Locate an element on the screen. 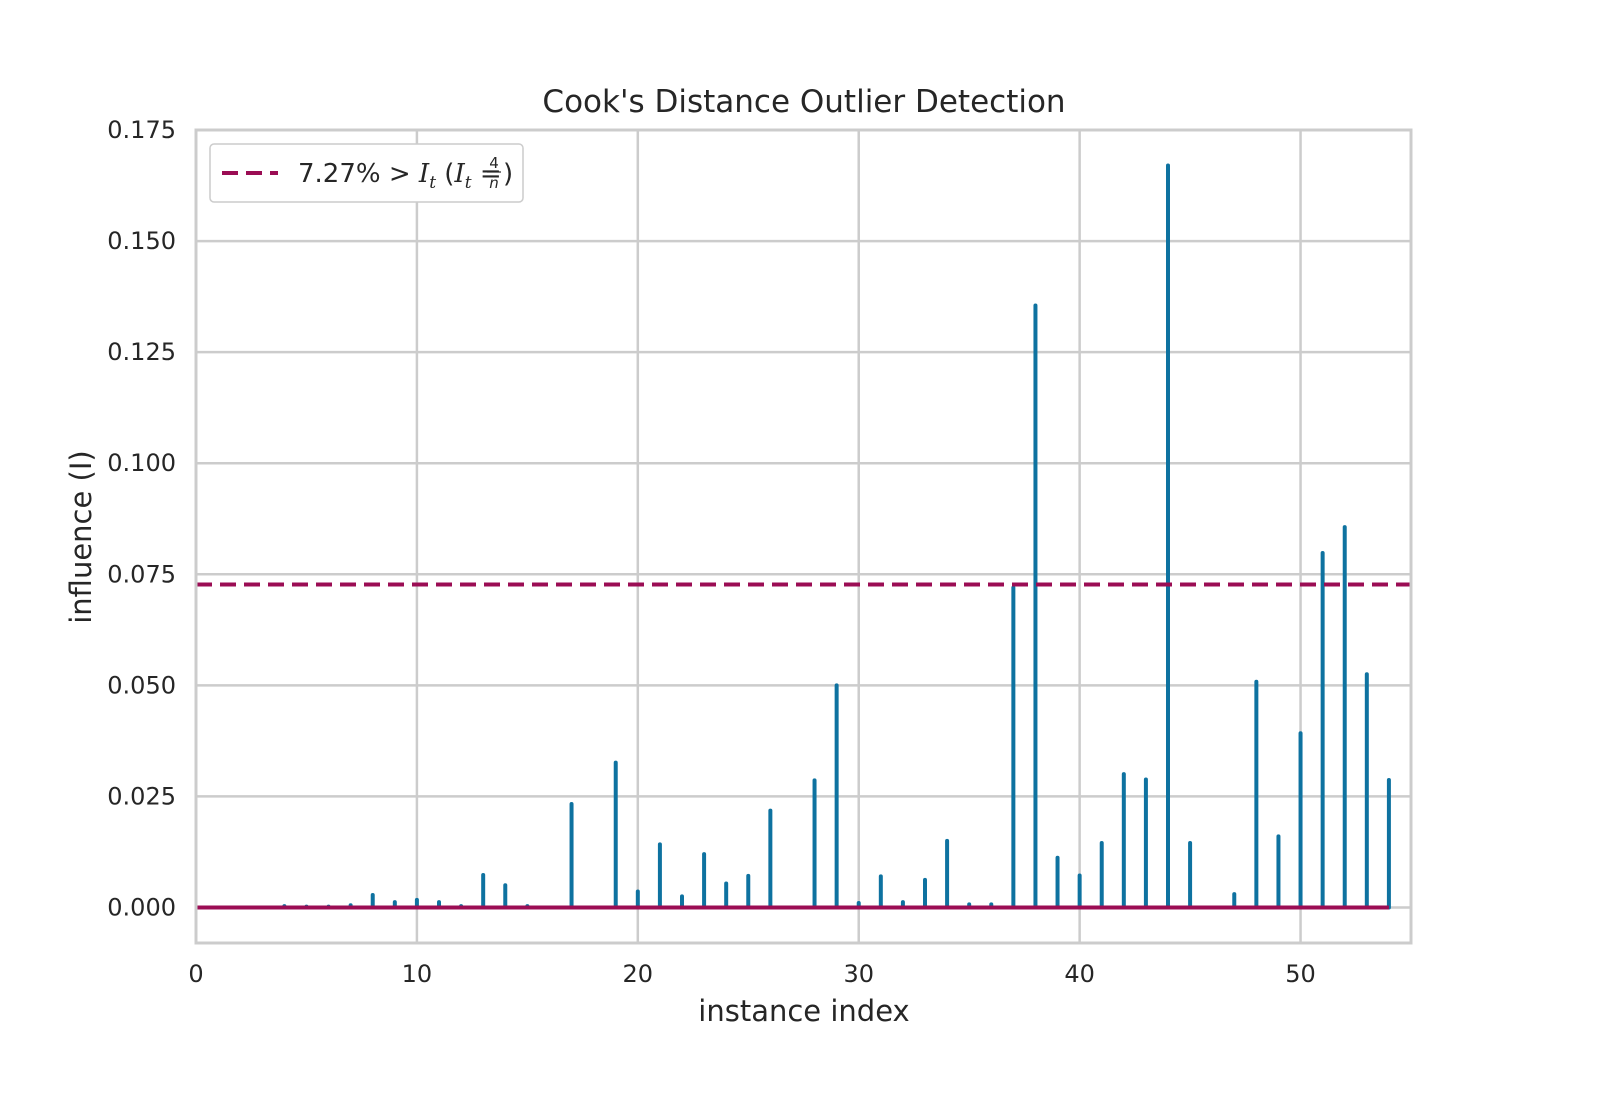 This screenshot has width=1600, height=1100. x-tick-label: 10 is located at coordinates (417, 974).